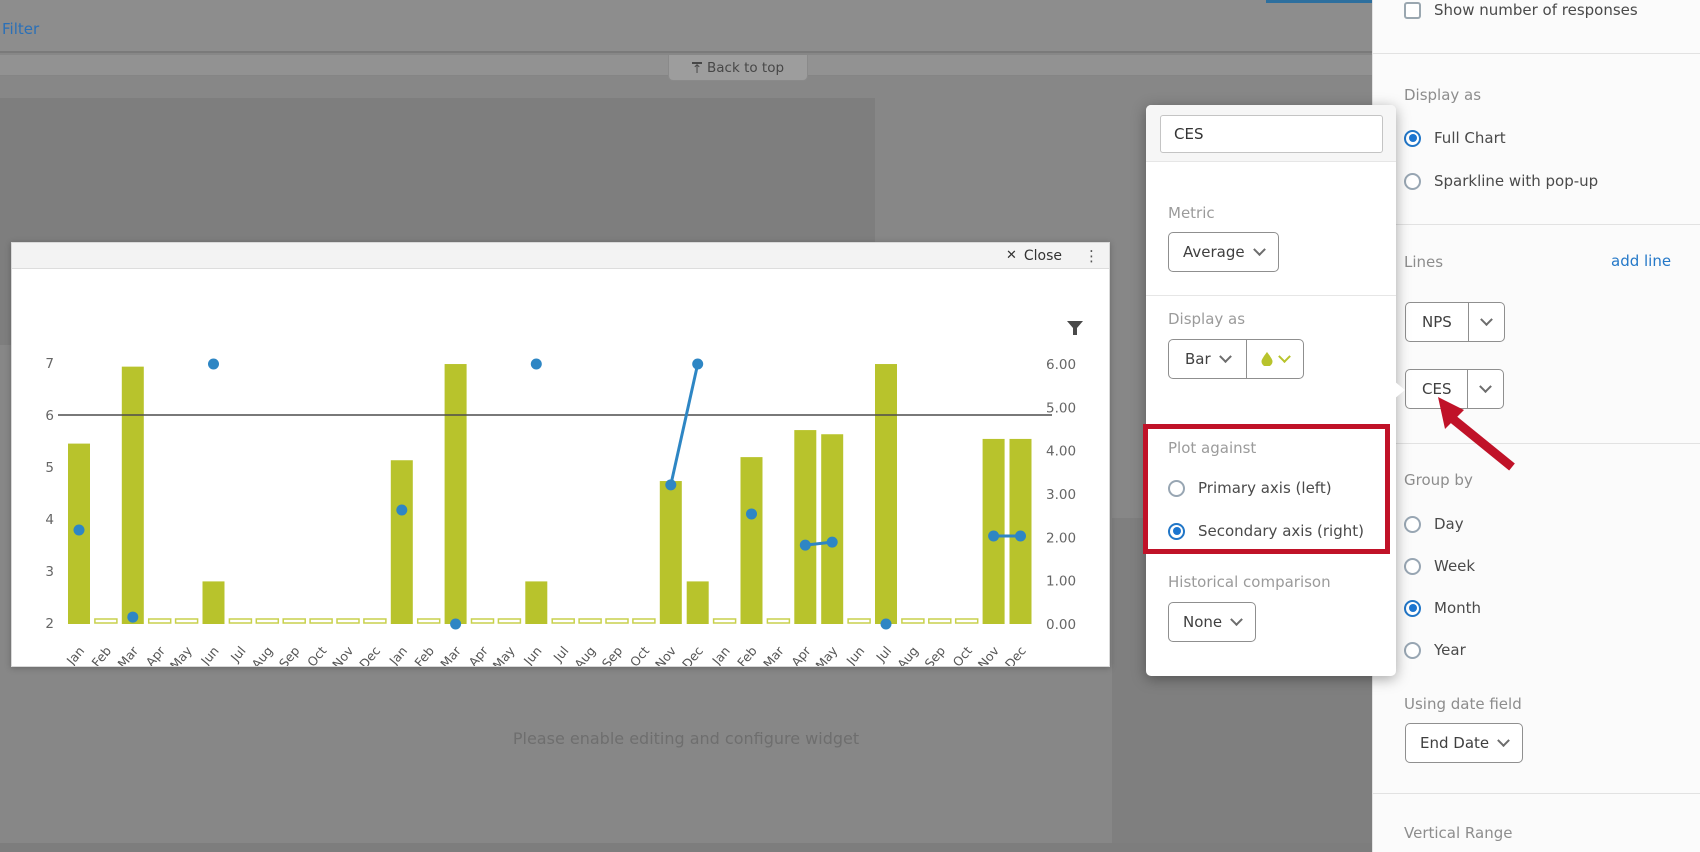 This screenshot has width=1700, height=852. Describe the element at coordinates (696, 68) in the screenshot. I see `arrow-to-top-icon: ↑` at that location.